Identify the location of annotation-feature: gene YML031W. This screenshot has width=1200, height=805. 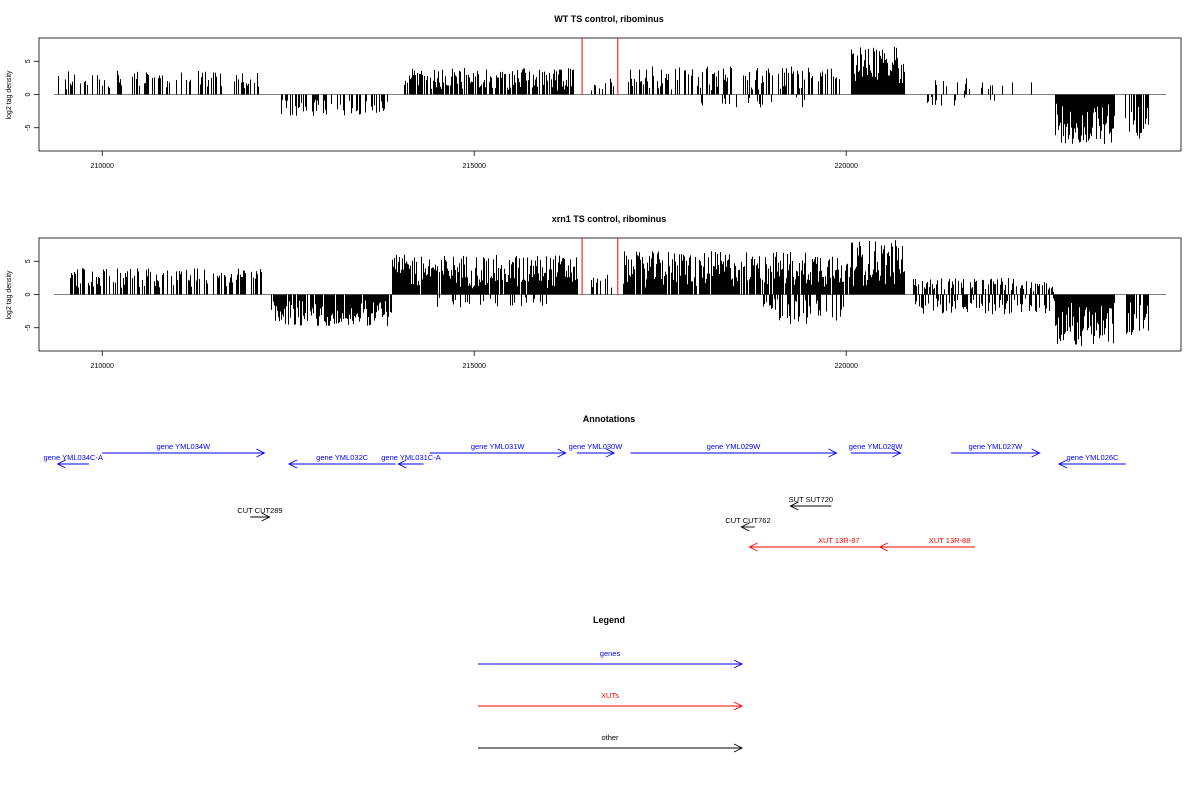
(498, 450).